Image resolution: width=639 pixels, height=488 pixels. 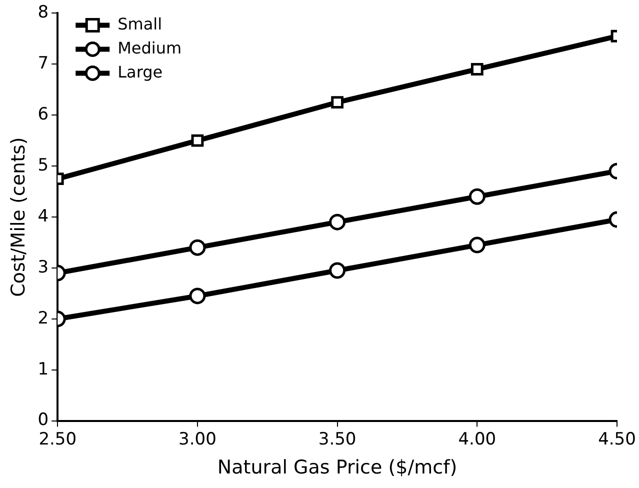 I want to click on y-tick-label: 1, so click(x=43, y=369).